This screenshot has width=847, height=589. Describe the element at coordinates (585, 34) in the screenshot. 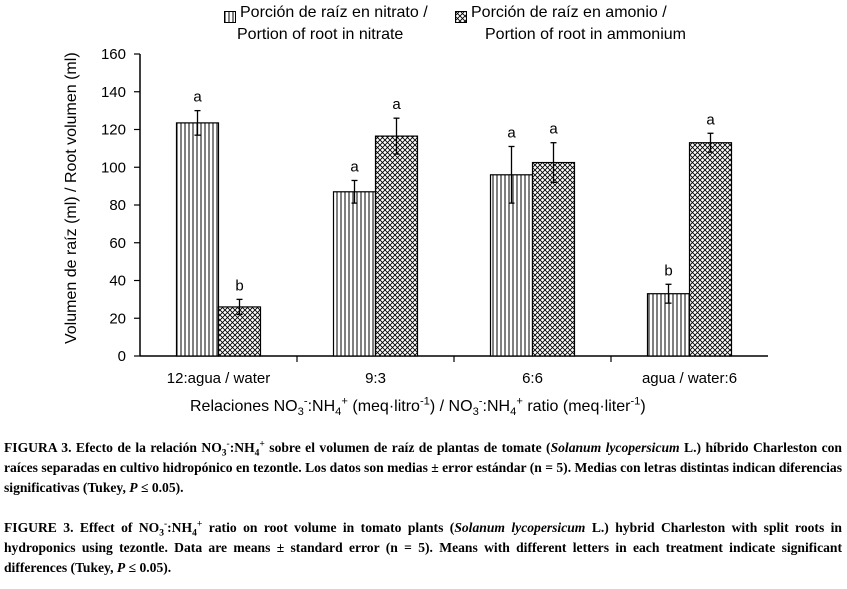

I see `legend-ammonium-line2: Portion of root in ammonium` at that location.